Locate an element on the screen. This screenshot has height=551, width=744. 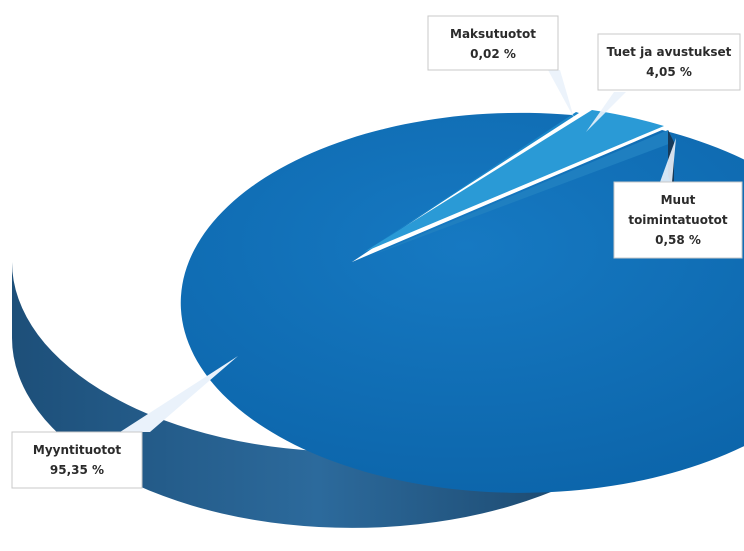
pie-slice-tuet-ja-avustukset is located at coordinates (514, 181).